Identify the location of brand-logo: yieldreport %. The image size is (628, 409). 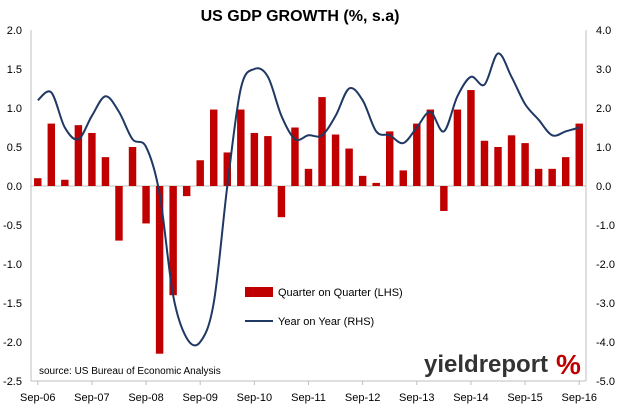
(502, 364).